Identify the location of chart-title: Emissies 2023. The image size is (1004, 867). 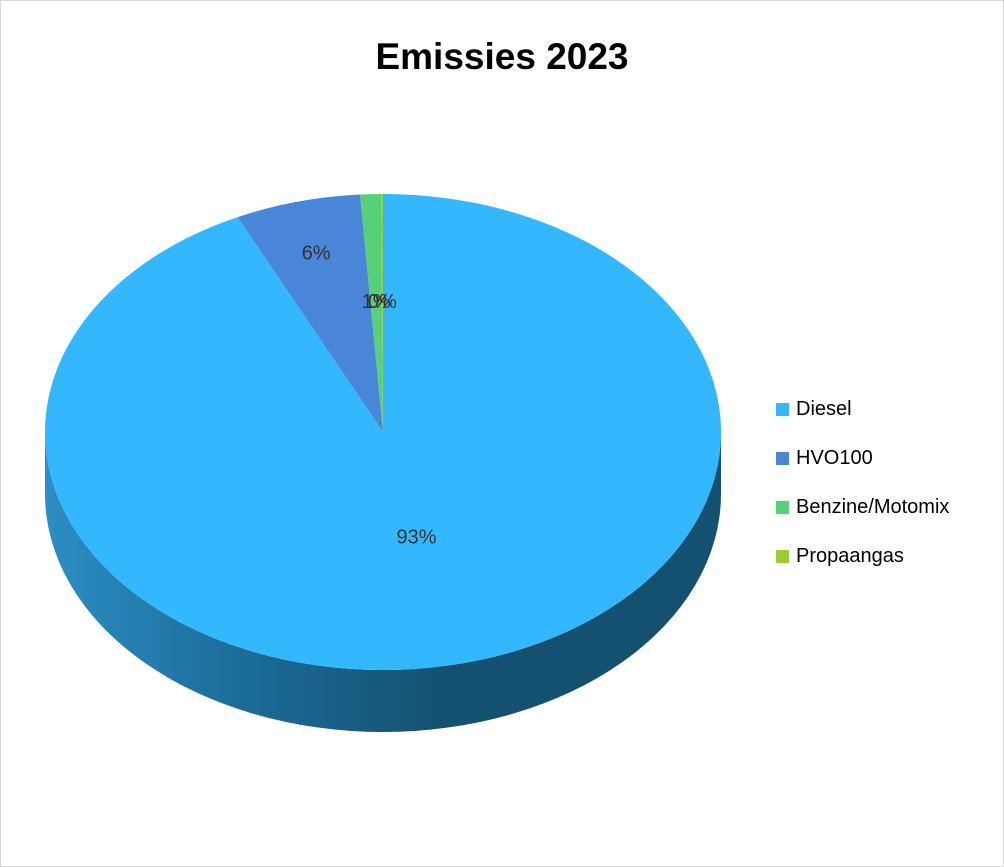
(502, 56).